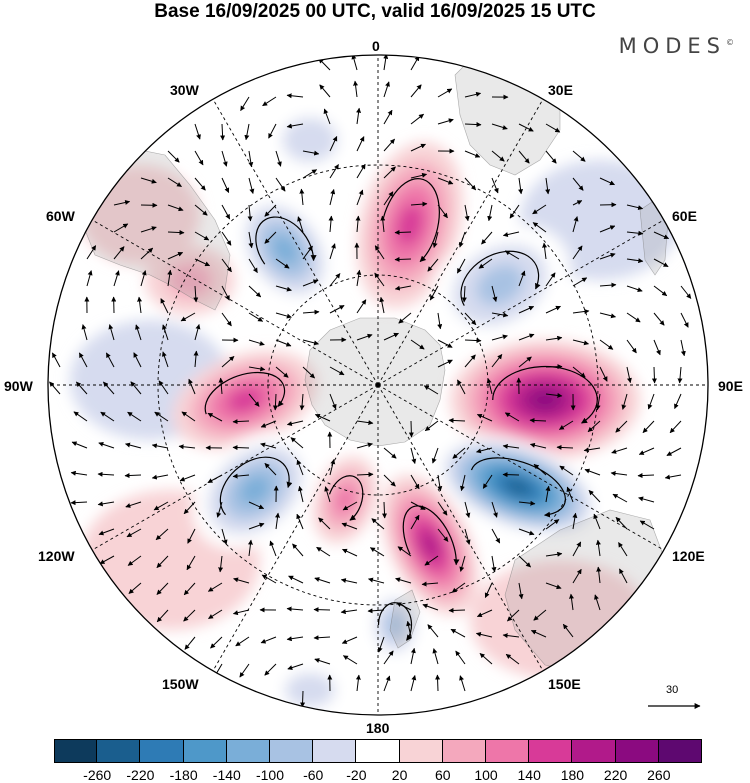  I want to click on anomaly-max-90e, so click(545, 400).